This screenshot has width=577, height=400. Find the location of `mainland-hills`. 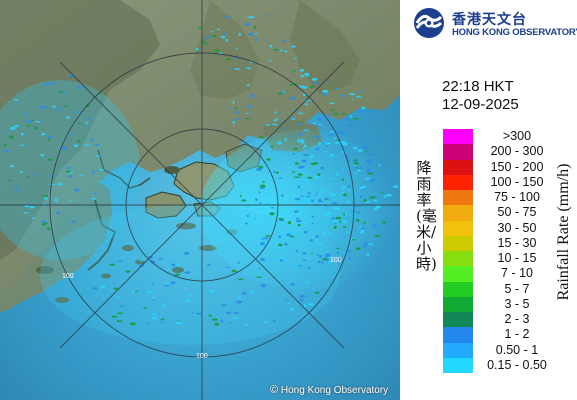

mainland-hills is located at coordinates (225, 50).